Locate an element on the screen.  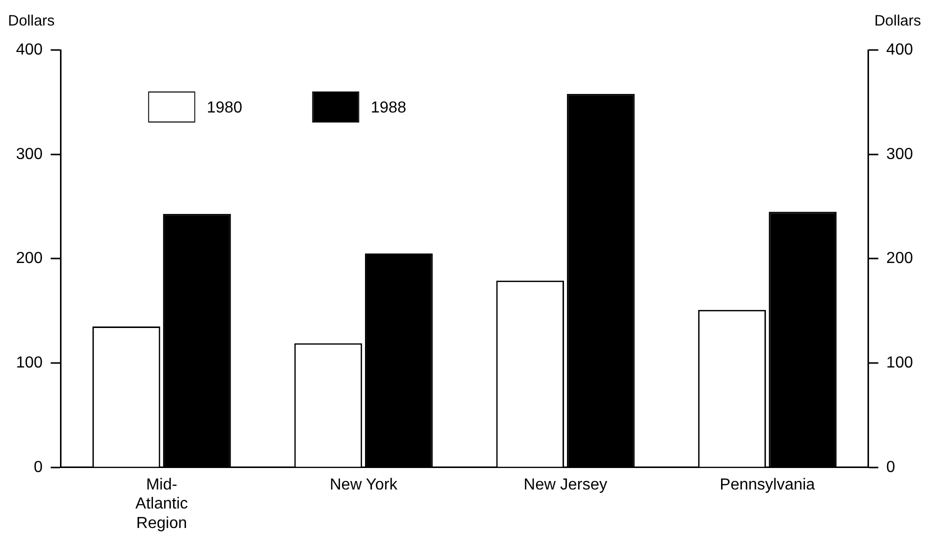
y-tick-label: 0 is located at coordinates (38, 467).